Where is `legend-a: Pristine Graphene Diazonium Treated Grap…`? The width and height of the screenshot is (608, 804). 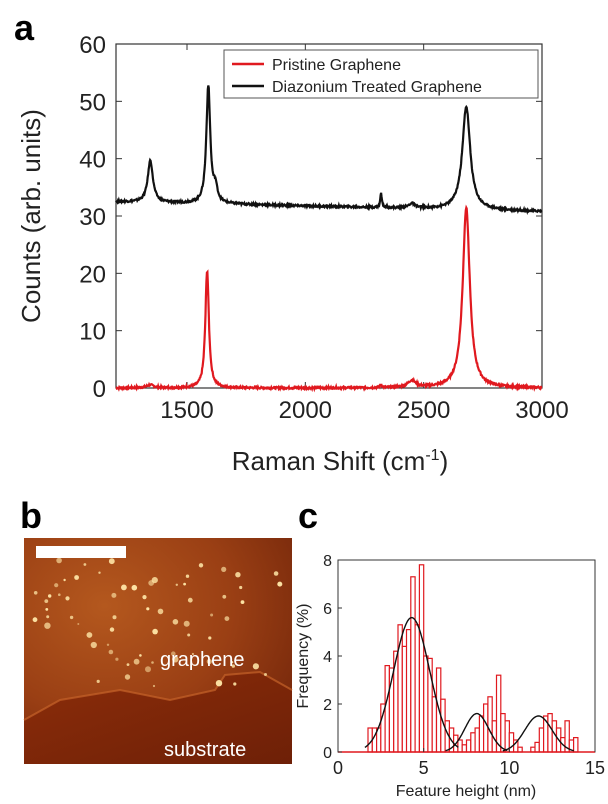
legend-a: Pristine Graphene Diazonium Treated Grap… is located at coordinates (381, 74).